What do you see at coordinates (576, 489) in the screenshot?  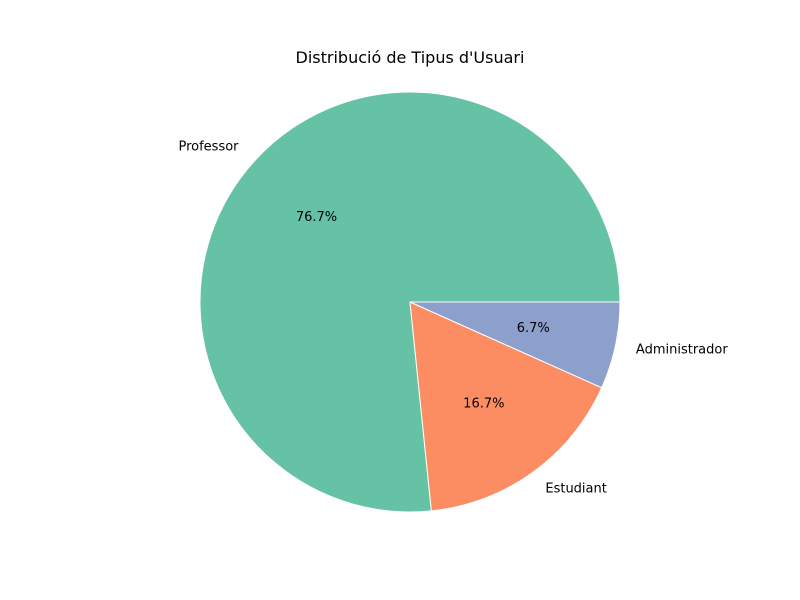 I see `slice-label-estudiant: Estudiant` at bounding box center [576, 489].